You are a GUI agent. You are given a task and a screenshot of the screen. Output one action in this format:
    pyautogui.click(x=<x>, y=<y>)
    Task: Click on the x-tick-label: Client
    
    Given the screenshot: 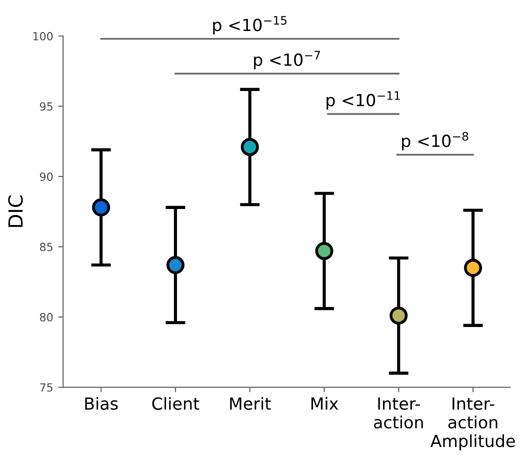 What is the action you would take?
    pyautogui.click(x=176, y=403)
    